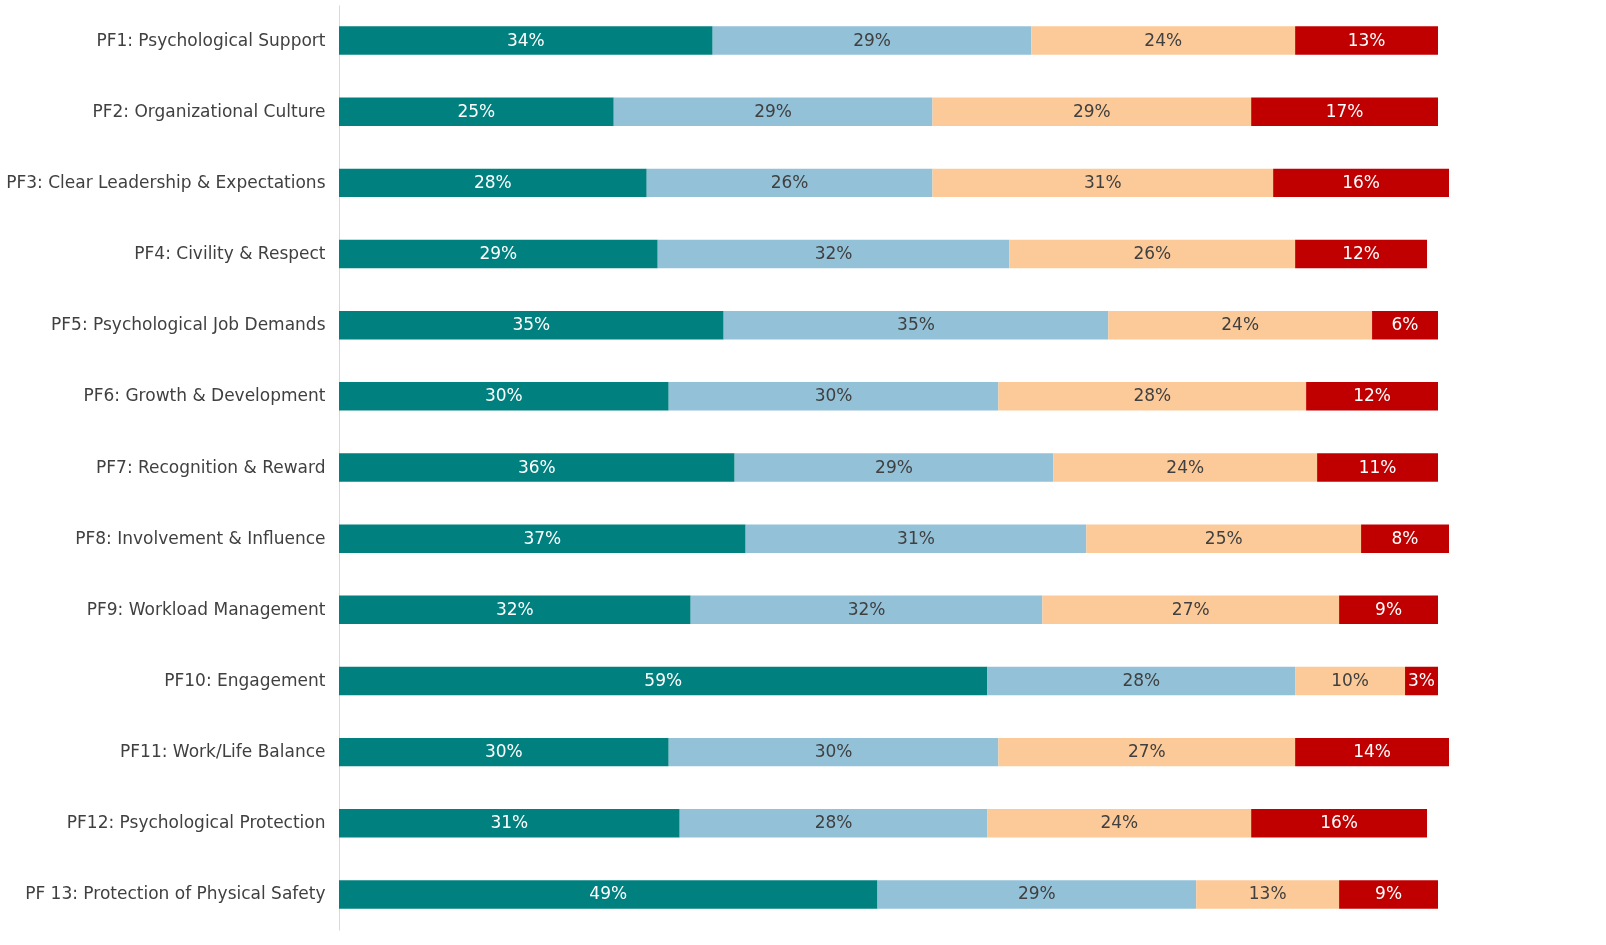 This screenshot has height=945, width=1606. I want to click on data-label: 27%, so click(1146, 751).